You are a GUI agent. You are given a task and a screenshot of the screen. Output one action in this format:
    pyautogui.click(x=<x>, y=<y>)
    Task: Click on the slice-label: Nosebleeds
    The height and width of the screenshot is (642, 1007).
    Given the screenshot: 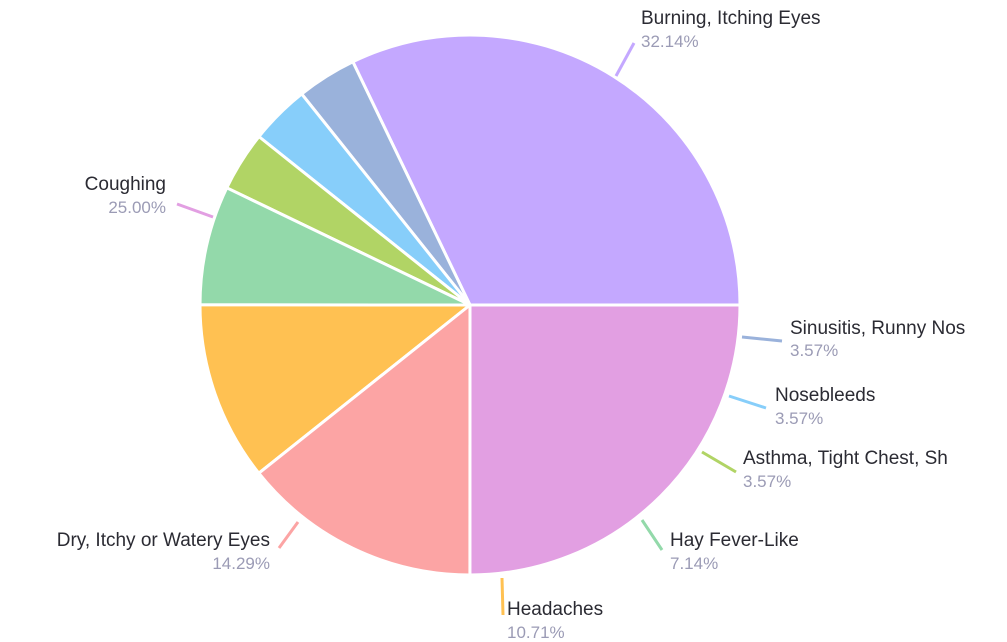 What is the action you would take?
    pyautogui.click(x=825, y=395)
    